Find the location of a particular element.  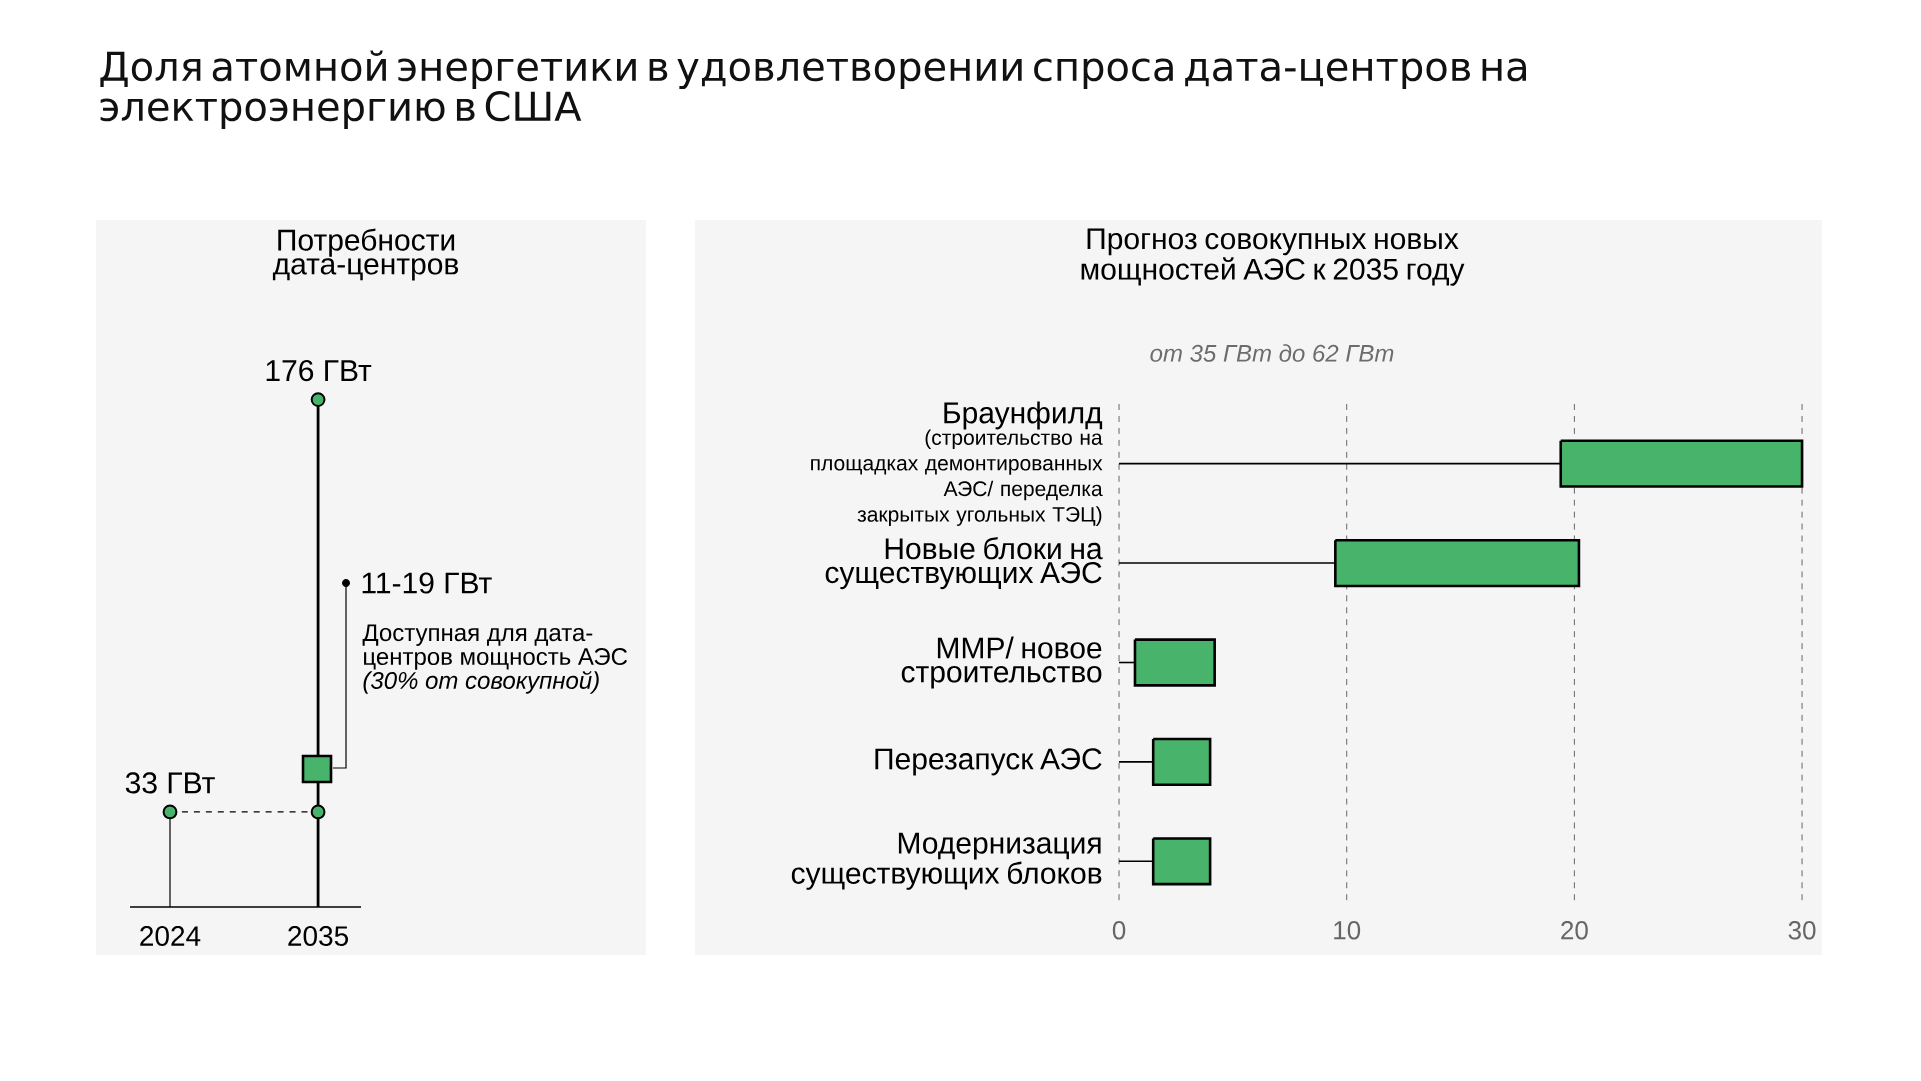

x-tick-label: 2035 is located at coordinates (318, 936).